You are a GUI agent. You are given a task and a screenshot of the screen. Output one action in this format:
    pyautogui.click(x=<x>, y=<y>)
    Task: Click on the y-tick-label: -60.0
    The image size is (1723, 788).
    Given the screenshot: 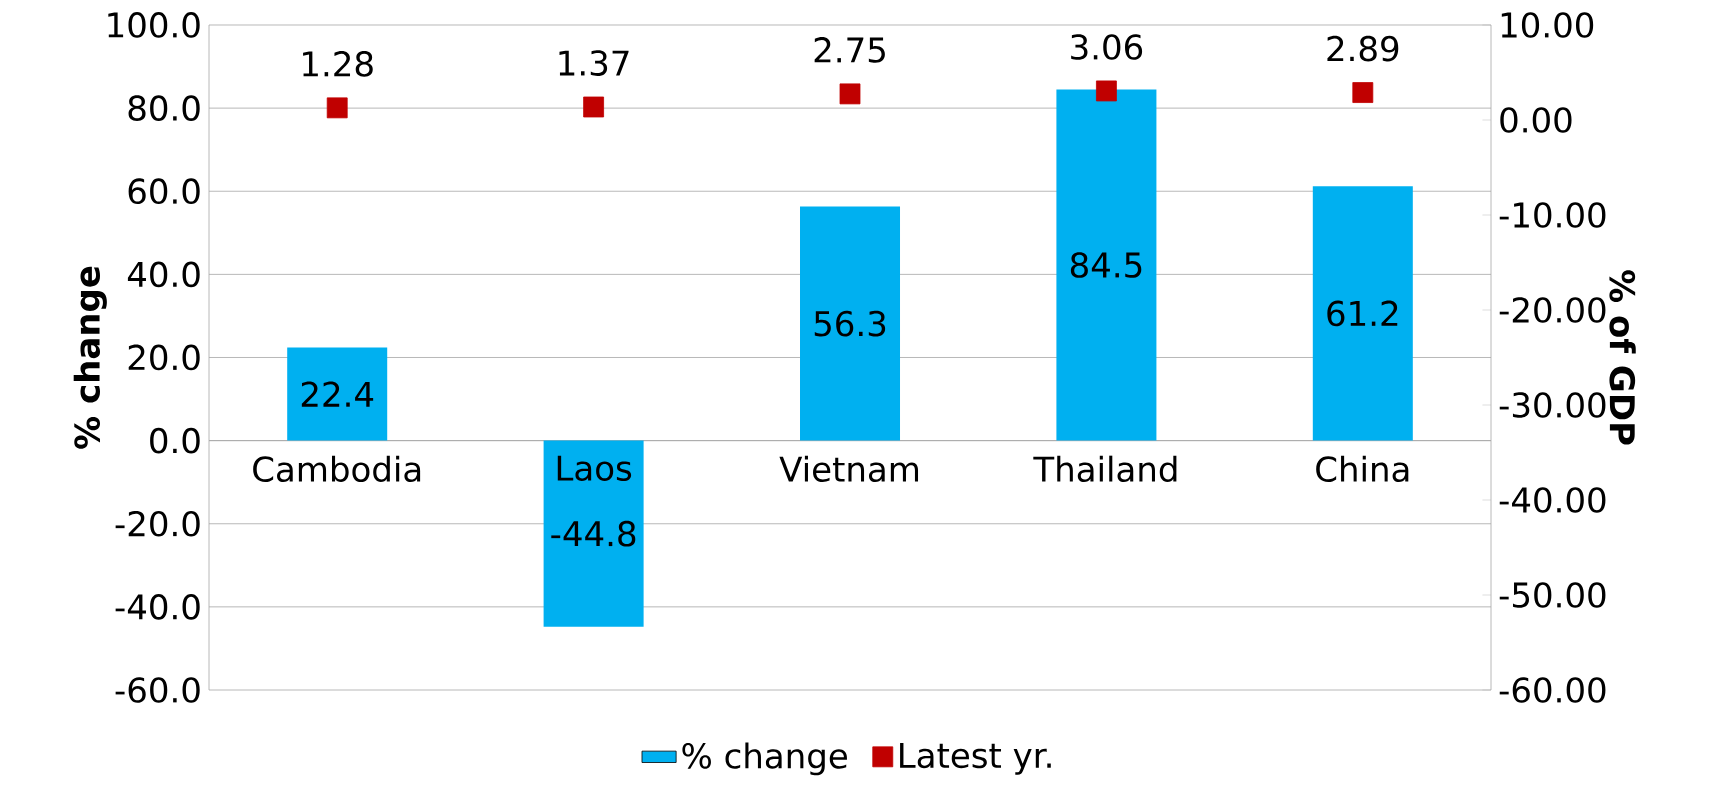 What is the action you would take?
    pyautogui.click(x=157, y=690)
    